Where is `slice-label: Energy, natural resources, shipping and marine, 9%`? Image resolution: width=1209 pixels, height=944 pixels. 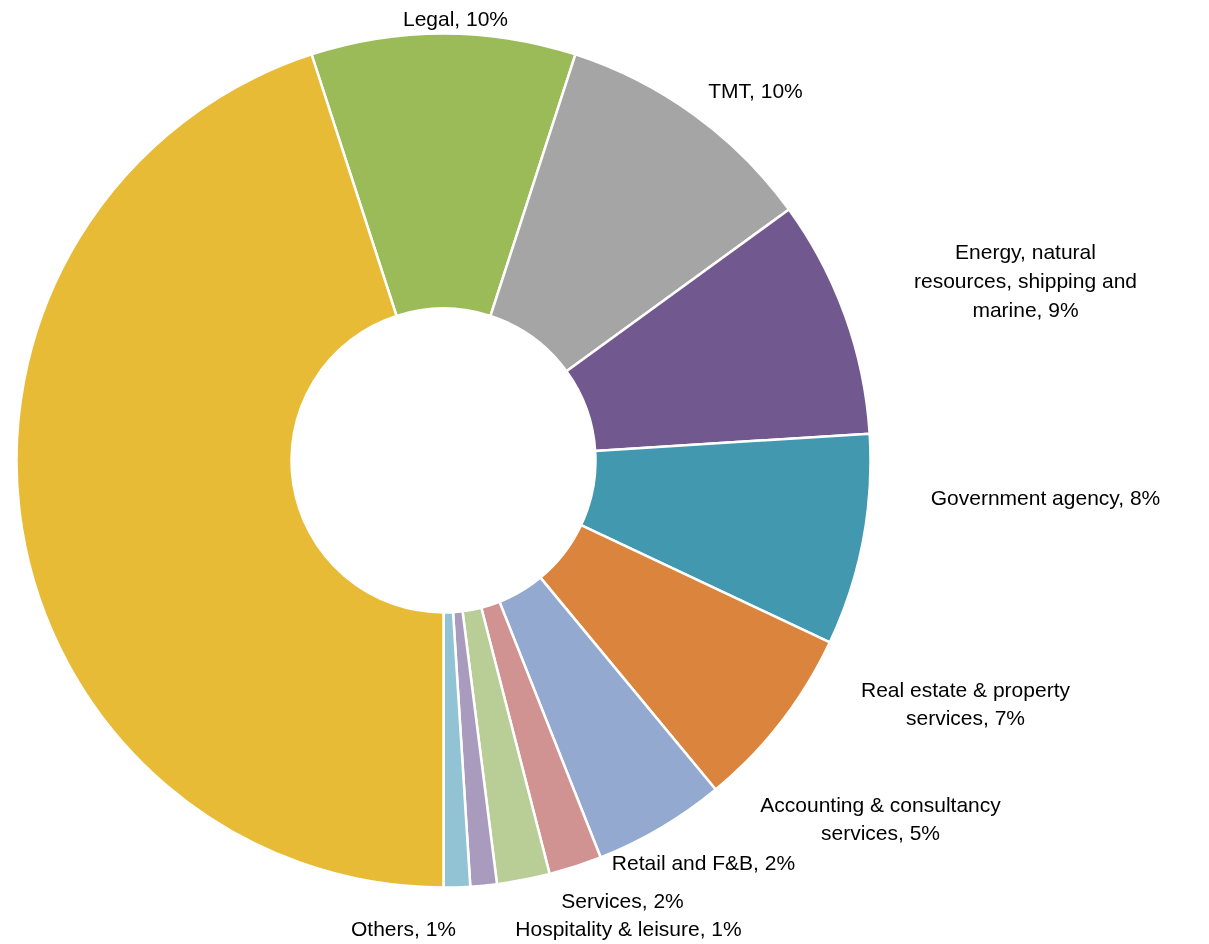
slice-label: Energy, natural resources, shipping and marine, 9% is located at coordinates (1025, 280).